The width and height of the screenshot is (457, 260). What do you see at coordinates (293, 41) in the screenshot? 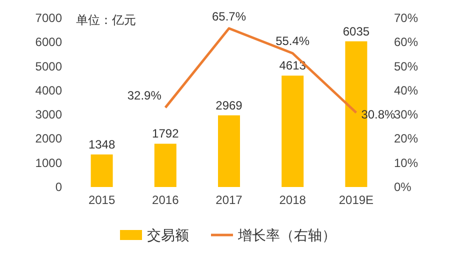
I see `data-label: 55.4%` at bounding box center [293, 41].